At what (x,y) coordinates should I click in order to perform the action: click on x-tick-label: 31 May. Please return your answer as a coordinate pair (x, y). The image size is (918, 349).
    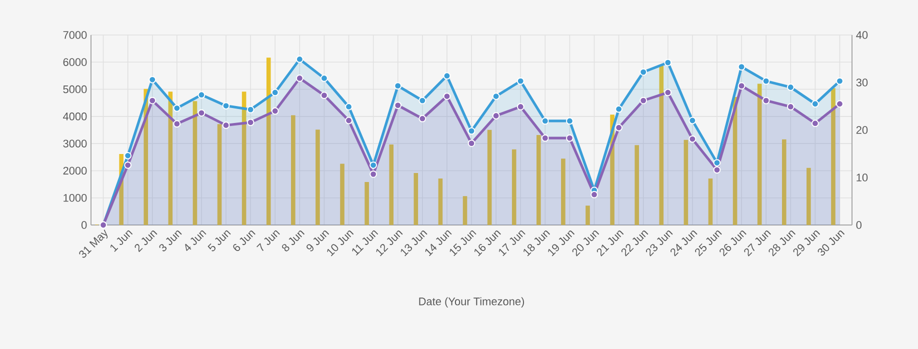
    Looking at the image, I should click on (93, 243).